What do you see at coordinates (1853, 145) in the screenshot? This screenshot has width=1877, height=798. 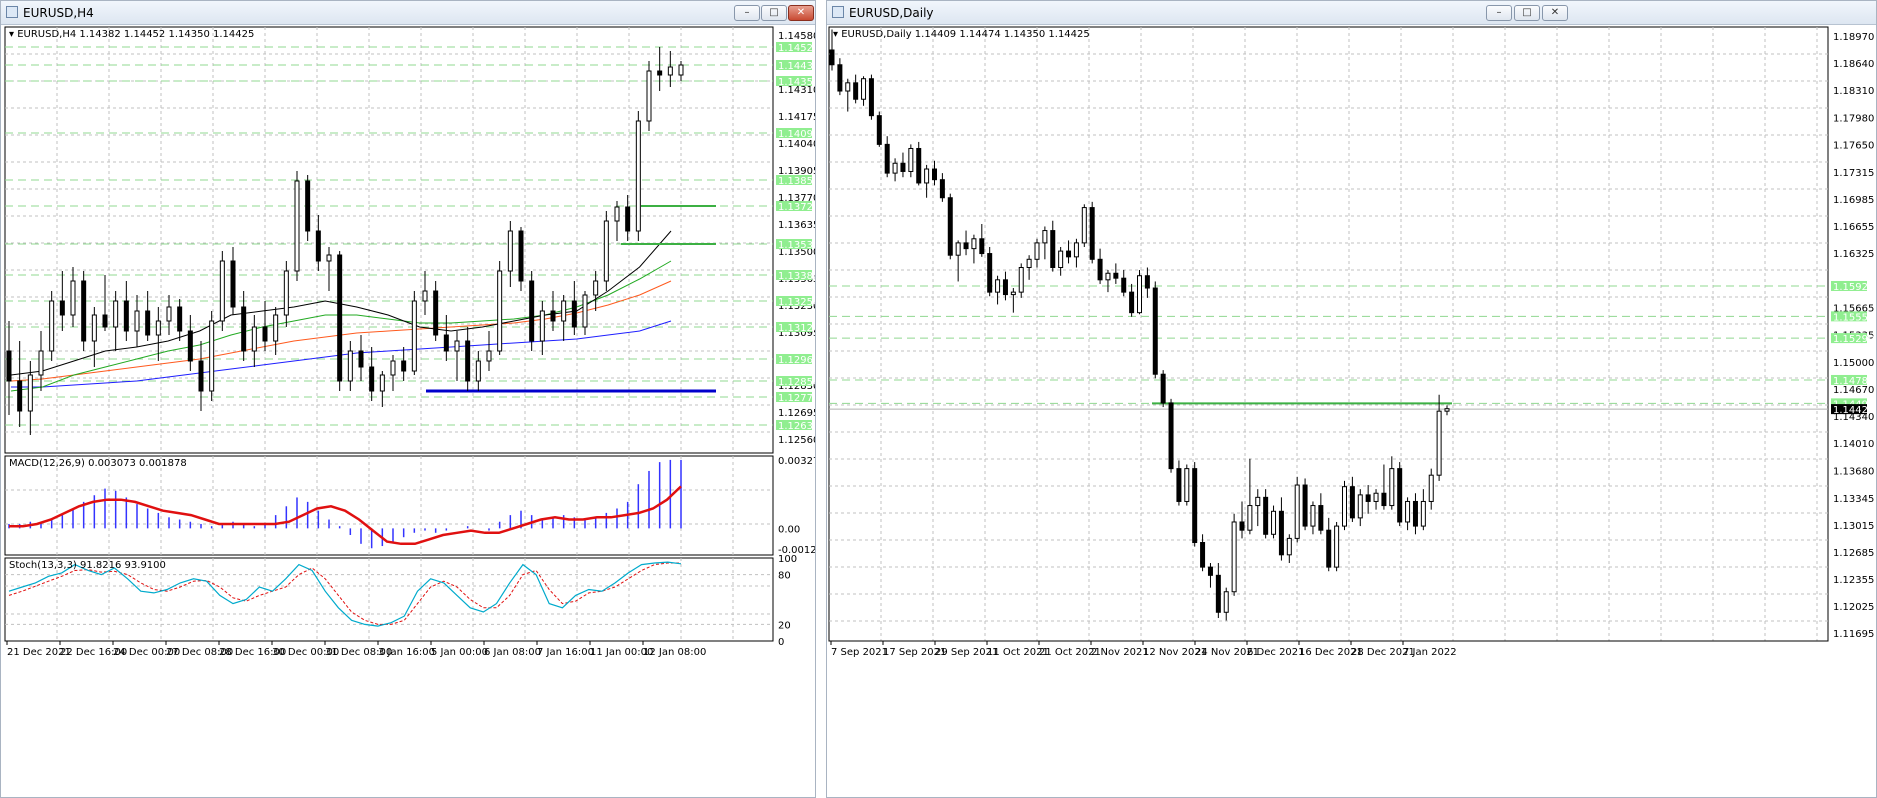 I see `price-axis-label: 1.17650` at bounding box center [1853, 145].